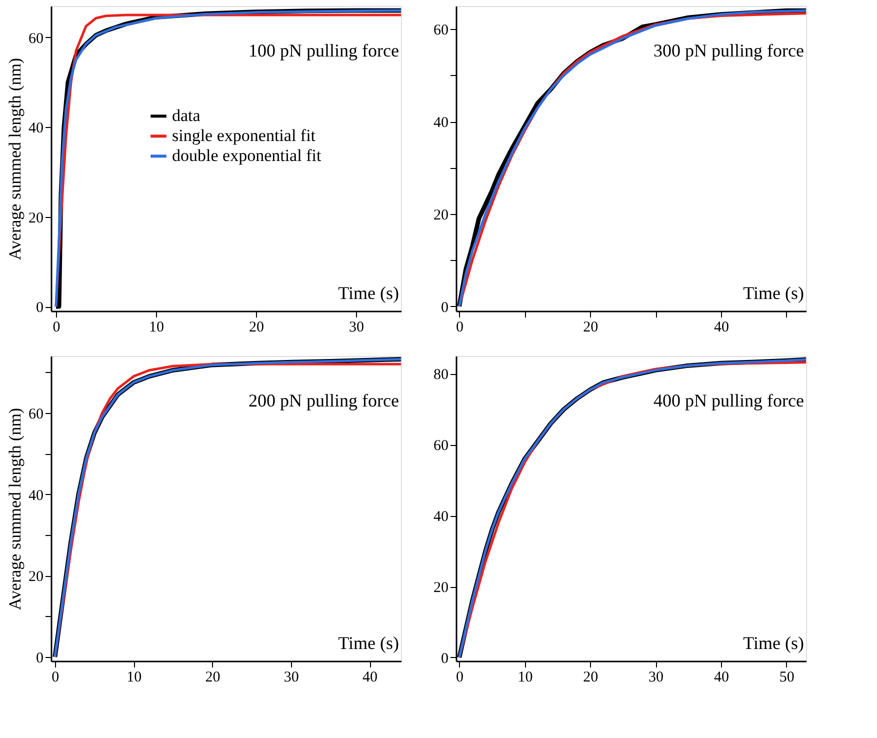  What do you see at coordinates (247, 156) in the screenshot?
I see `legend-label: double exponential fit` at bounding box center [247, 156].